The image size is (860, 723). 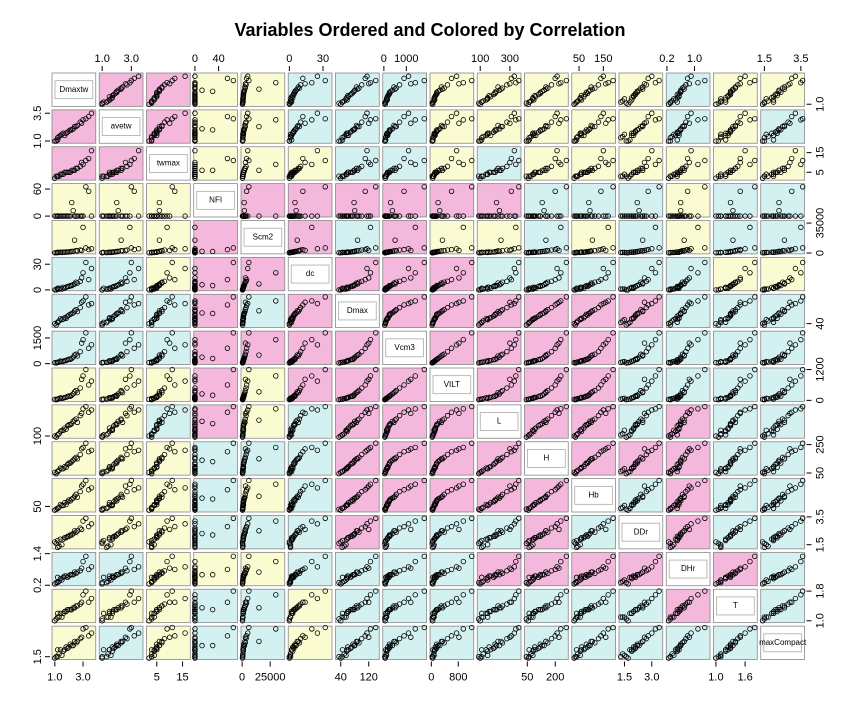 I want to click on variable-label: H, so click(x=546, y=458).